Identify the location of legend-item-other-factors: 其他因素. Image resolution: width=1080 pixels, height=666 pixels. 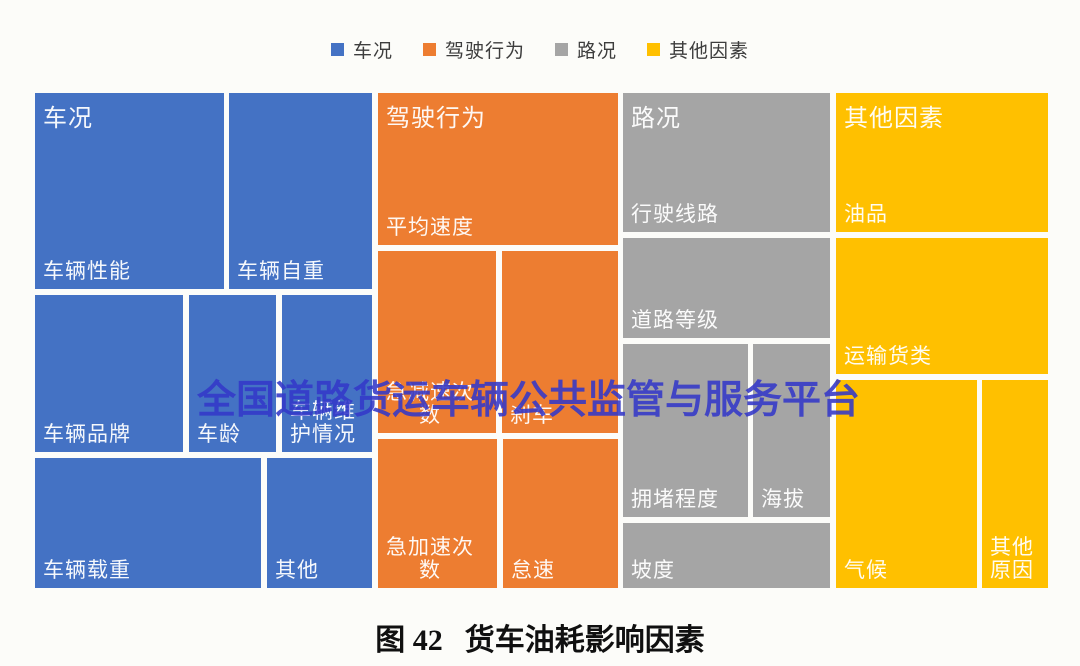
(698, 49).